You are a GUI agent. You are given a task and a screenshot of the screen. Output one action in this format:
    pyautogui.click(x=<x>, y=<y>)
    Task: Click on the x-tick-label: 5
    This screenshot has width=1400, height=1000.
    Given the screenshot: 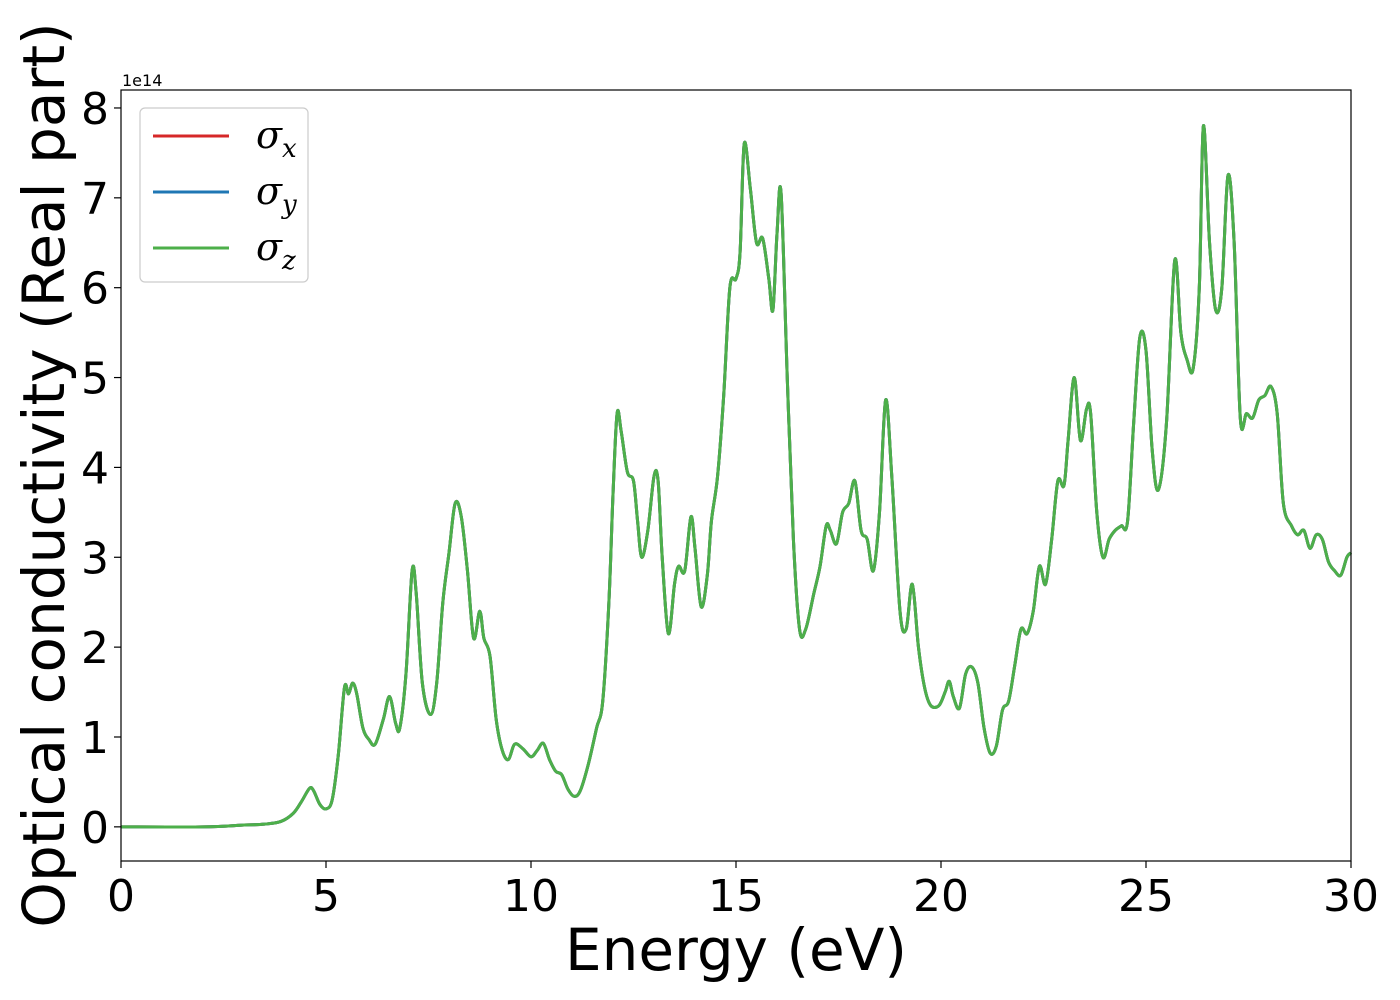 What is the action you would take?
    pyautogui.click(x=326, y=896)
    